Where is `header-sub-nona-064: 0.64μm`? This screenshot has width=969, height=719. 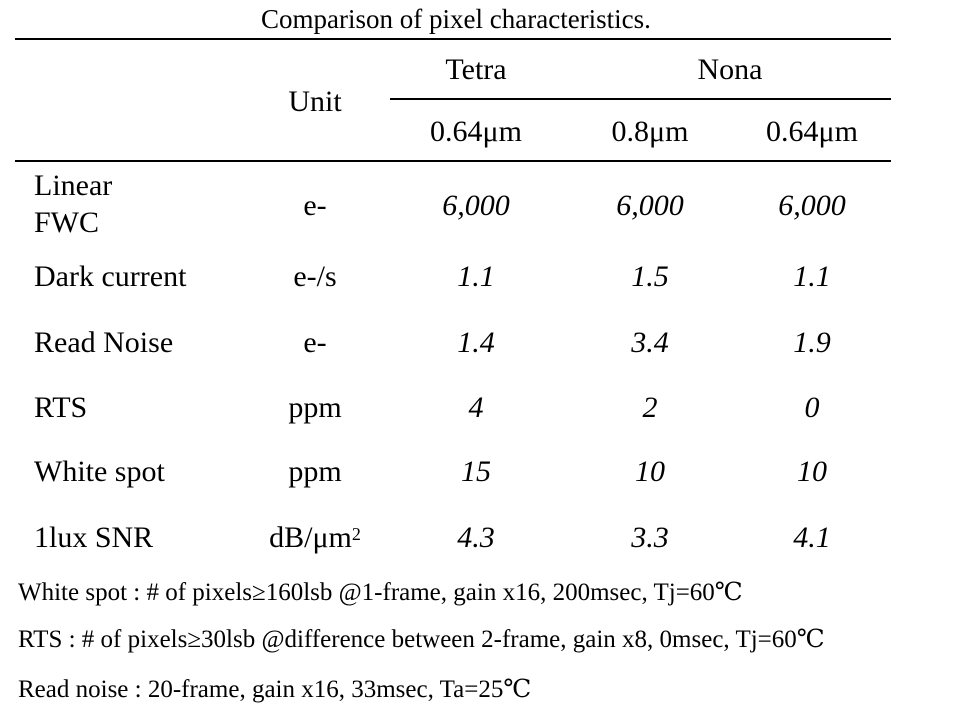
header-sub-nona-064: 0.64μm is located at coordinates (812, 131).